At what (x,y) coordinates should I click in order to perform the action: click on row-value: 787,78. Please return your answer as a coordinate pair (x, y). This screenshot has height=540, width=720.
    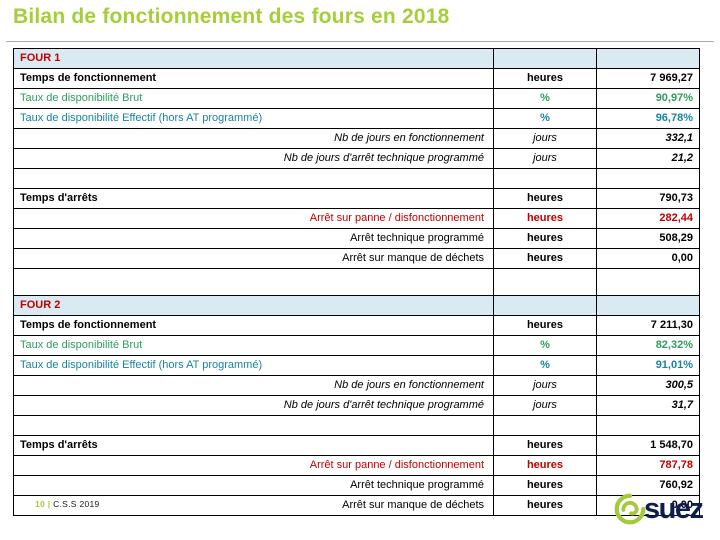
    Looking at the image, I should click on (648, 465).